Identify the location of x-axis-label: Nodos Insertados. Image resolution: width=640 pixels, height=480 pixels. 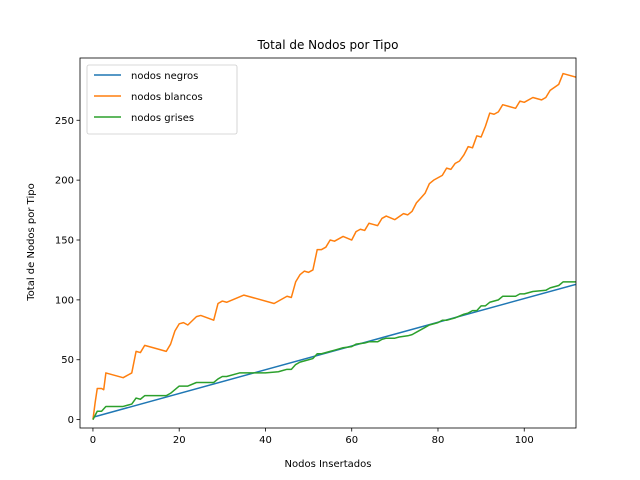
(328, 464).